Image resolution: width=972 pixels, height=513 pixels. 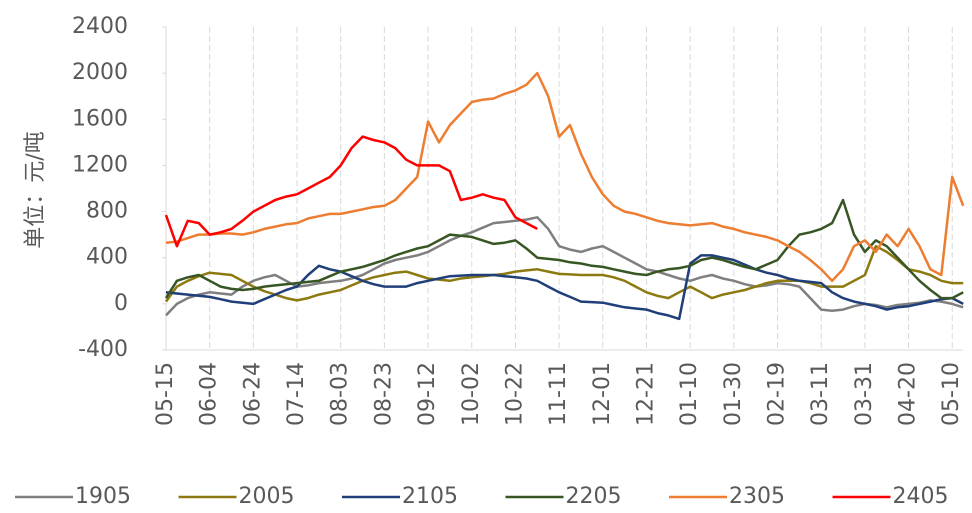 I want to click on x-tick-label: 06-24, so click(x=252, y=394).